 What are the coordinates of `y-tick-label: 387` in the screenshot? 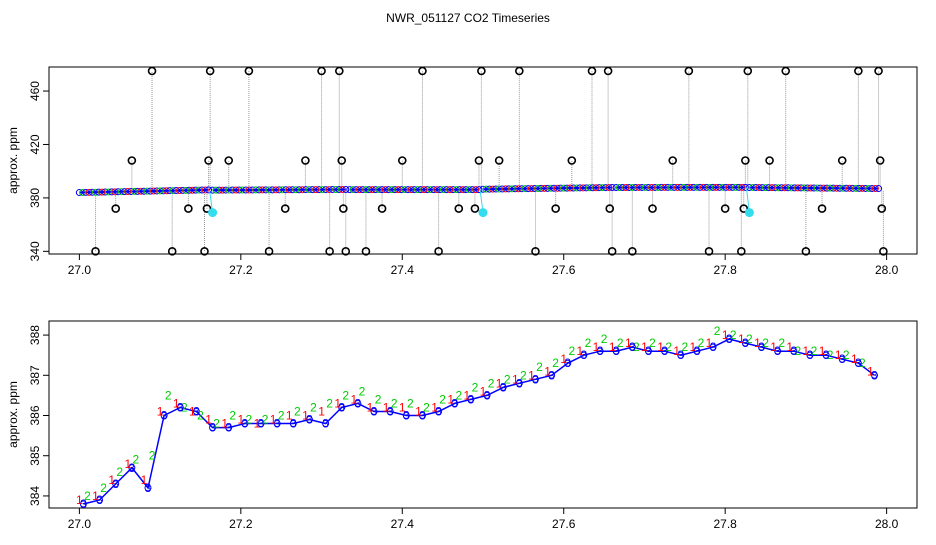 It's located at (35, 375).